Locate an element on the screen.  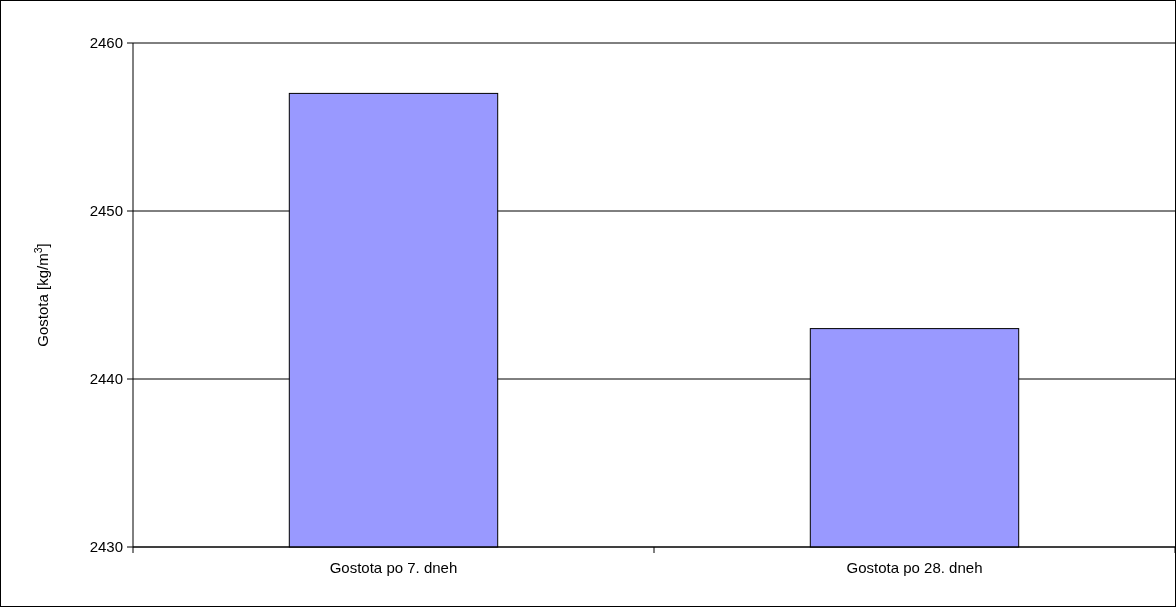
x-tick-label: Gostota po 7. dneh is located at coordinates (393, 567).